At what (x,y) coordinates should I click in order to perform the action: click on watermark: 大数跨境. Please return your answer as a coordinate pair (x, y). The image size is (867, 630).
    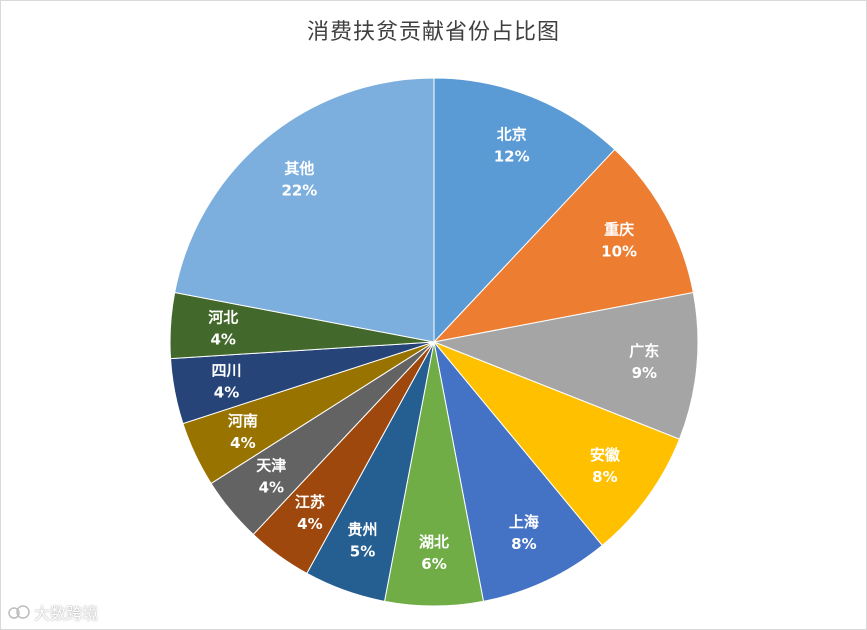
    Looking at the image, I should click on (53, 612).